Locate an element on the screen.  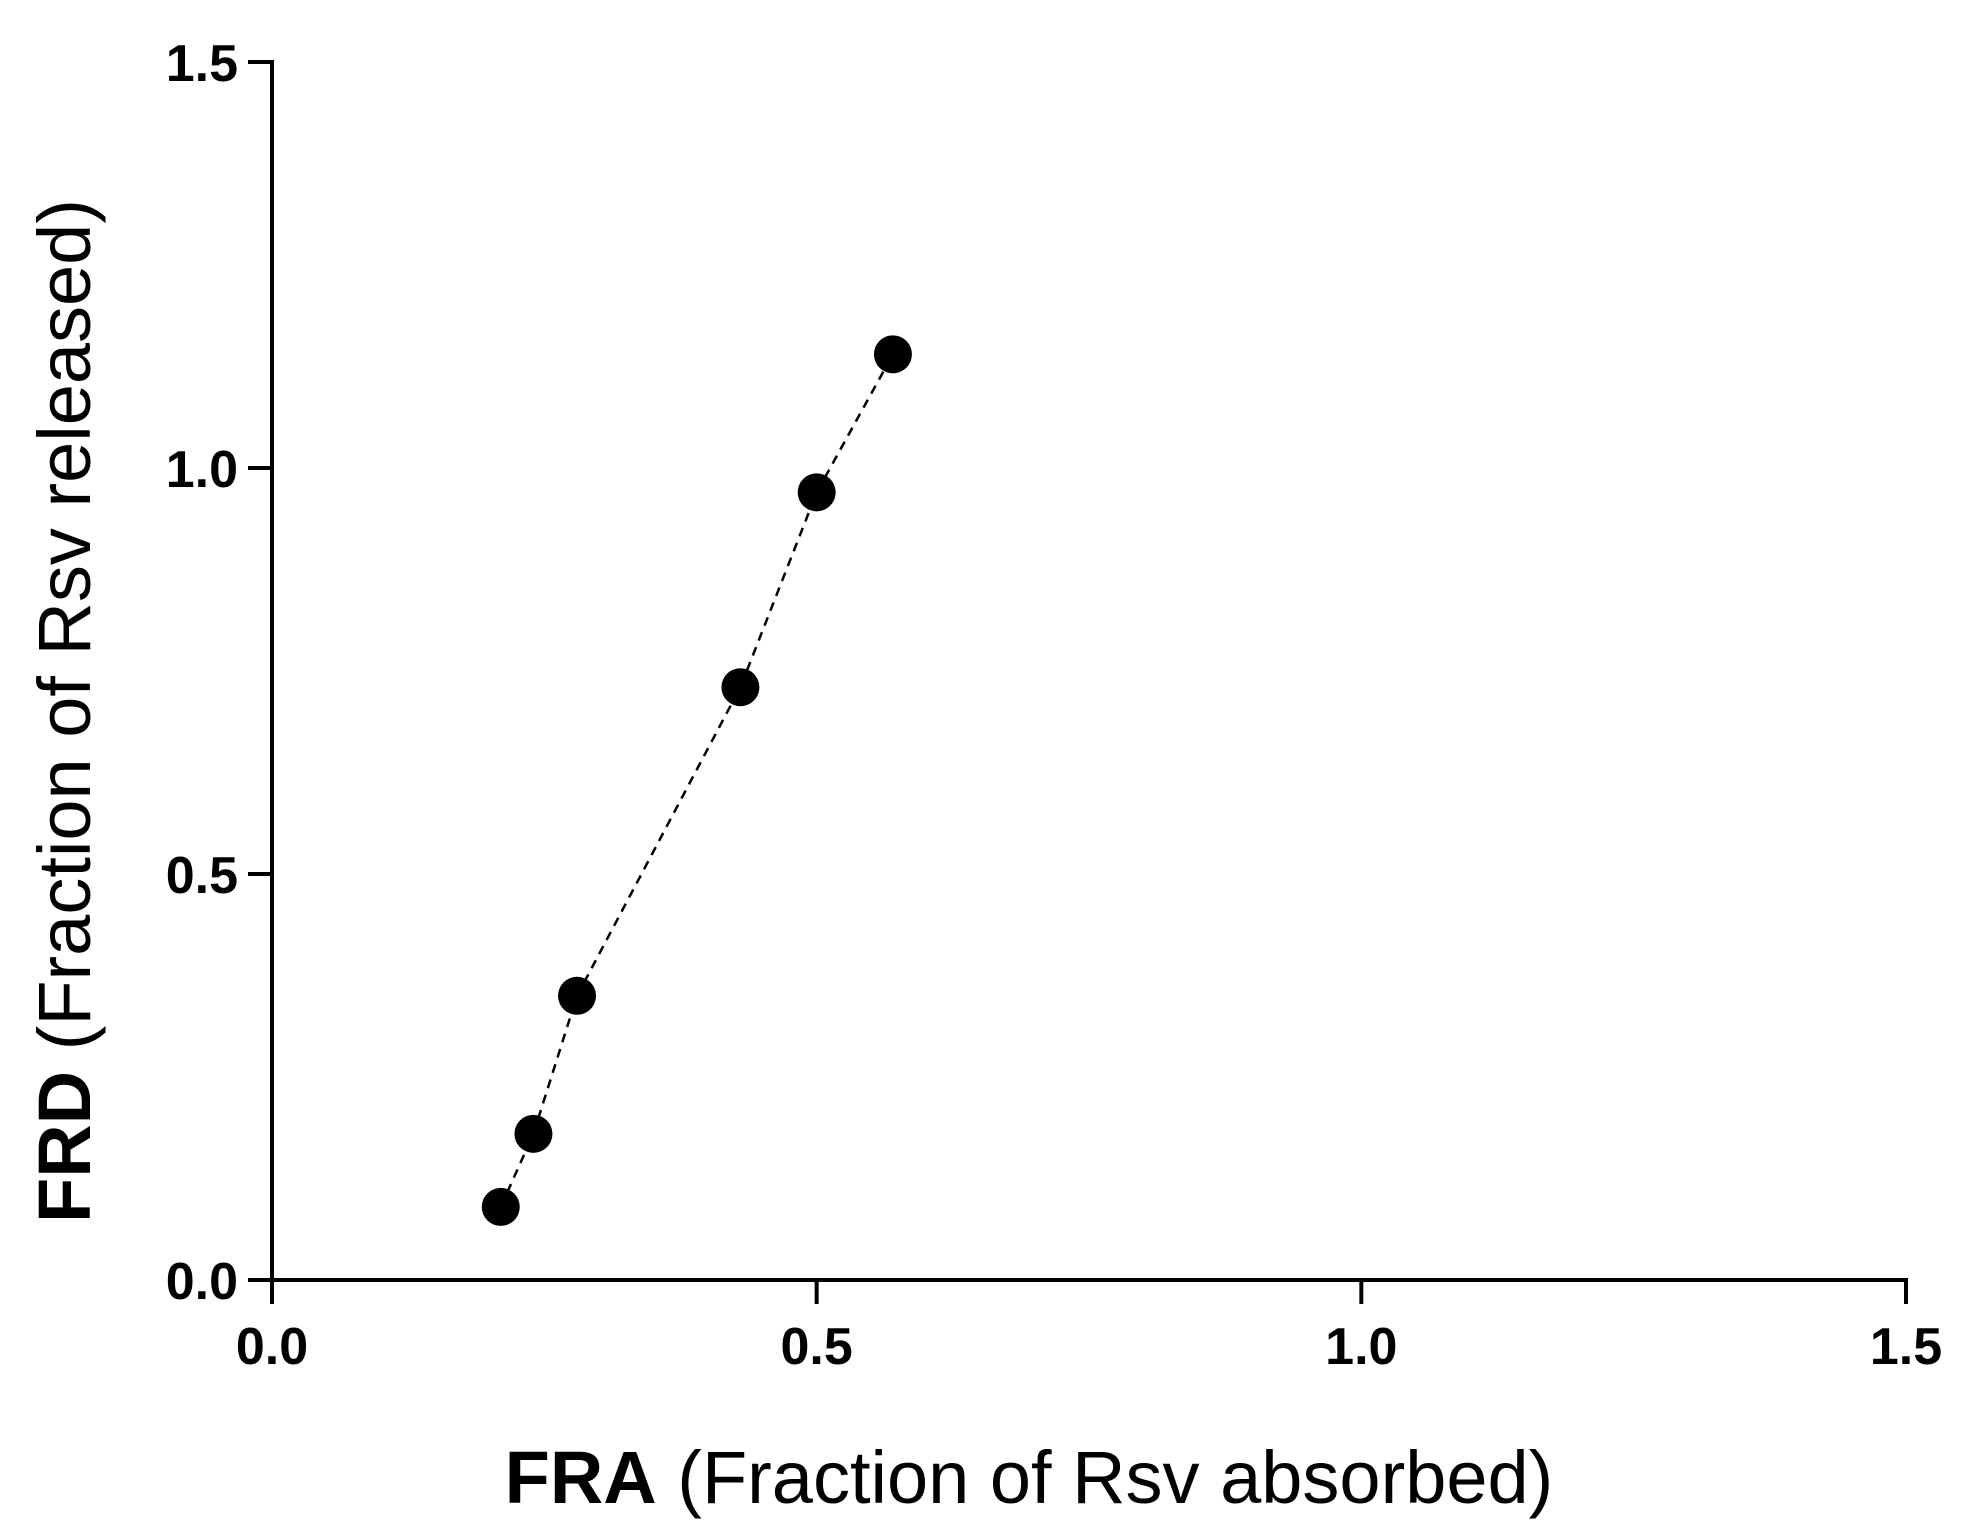
y-ticks: 0.0 0.5 1.0 1.5 is located at coordinates (219, 673).